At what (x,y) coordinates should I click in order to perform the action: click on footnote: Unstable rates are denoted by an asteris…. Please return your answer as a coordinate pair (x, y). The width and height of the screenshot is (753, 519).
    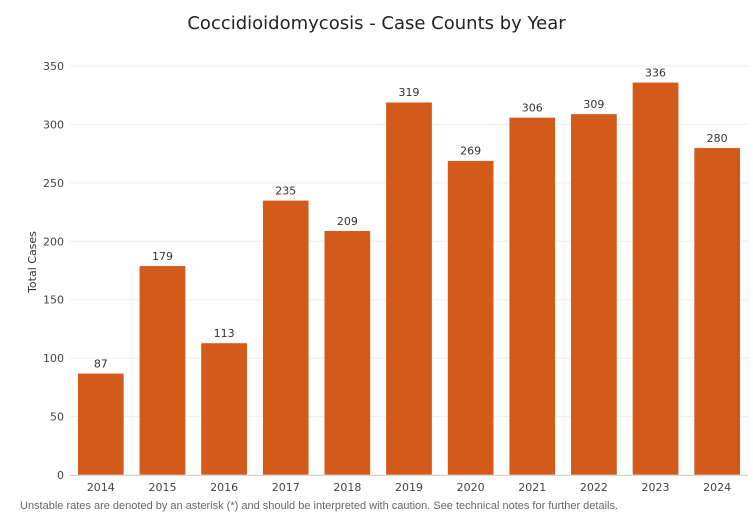
    Looking at the image, I should click on (319, 506).